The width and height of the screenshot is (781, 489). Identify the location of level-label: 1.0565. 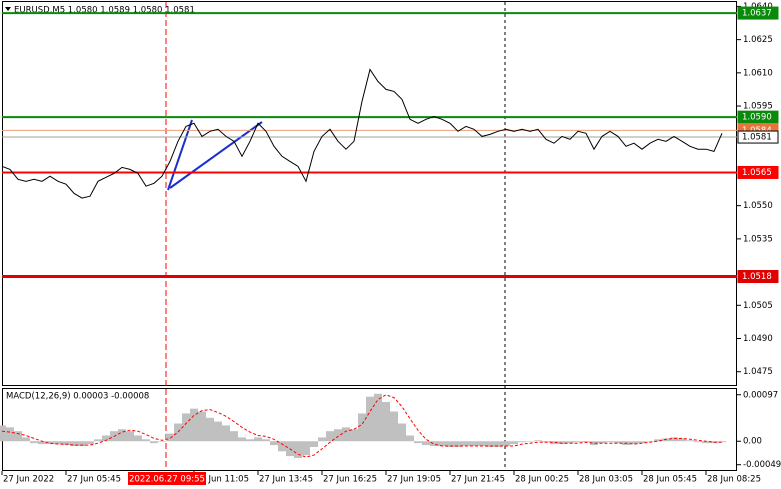
(757, 173).